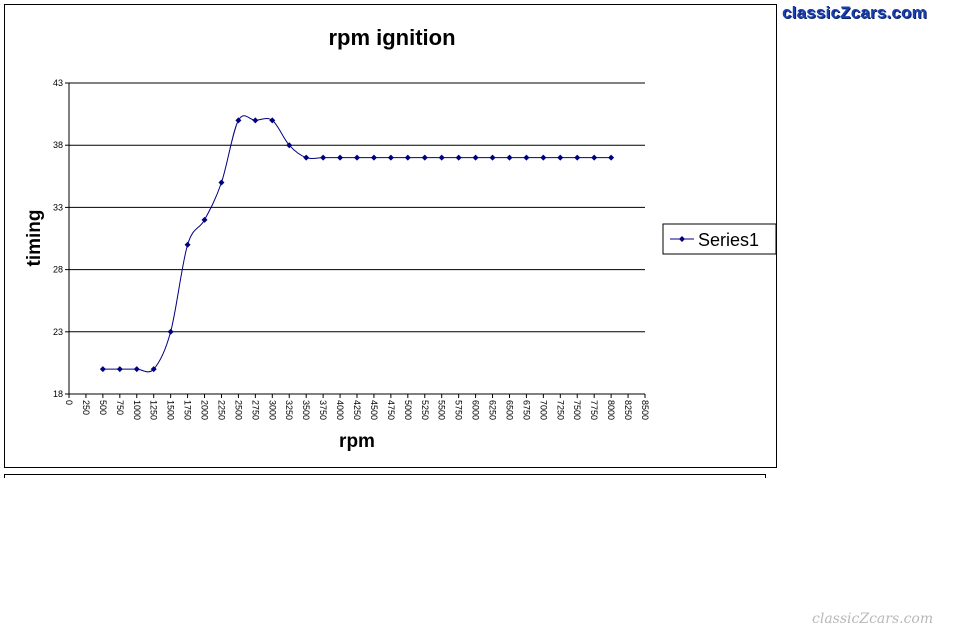  Describe the element at coordinates (682, 239) in the screenshot. I see `legend-marker` at that location.